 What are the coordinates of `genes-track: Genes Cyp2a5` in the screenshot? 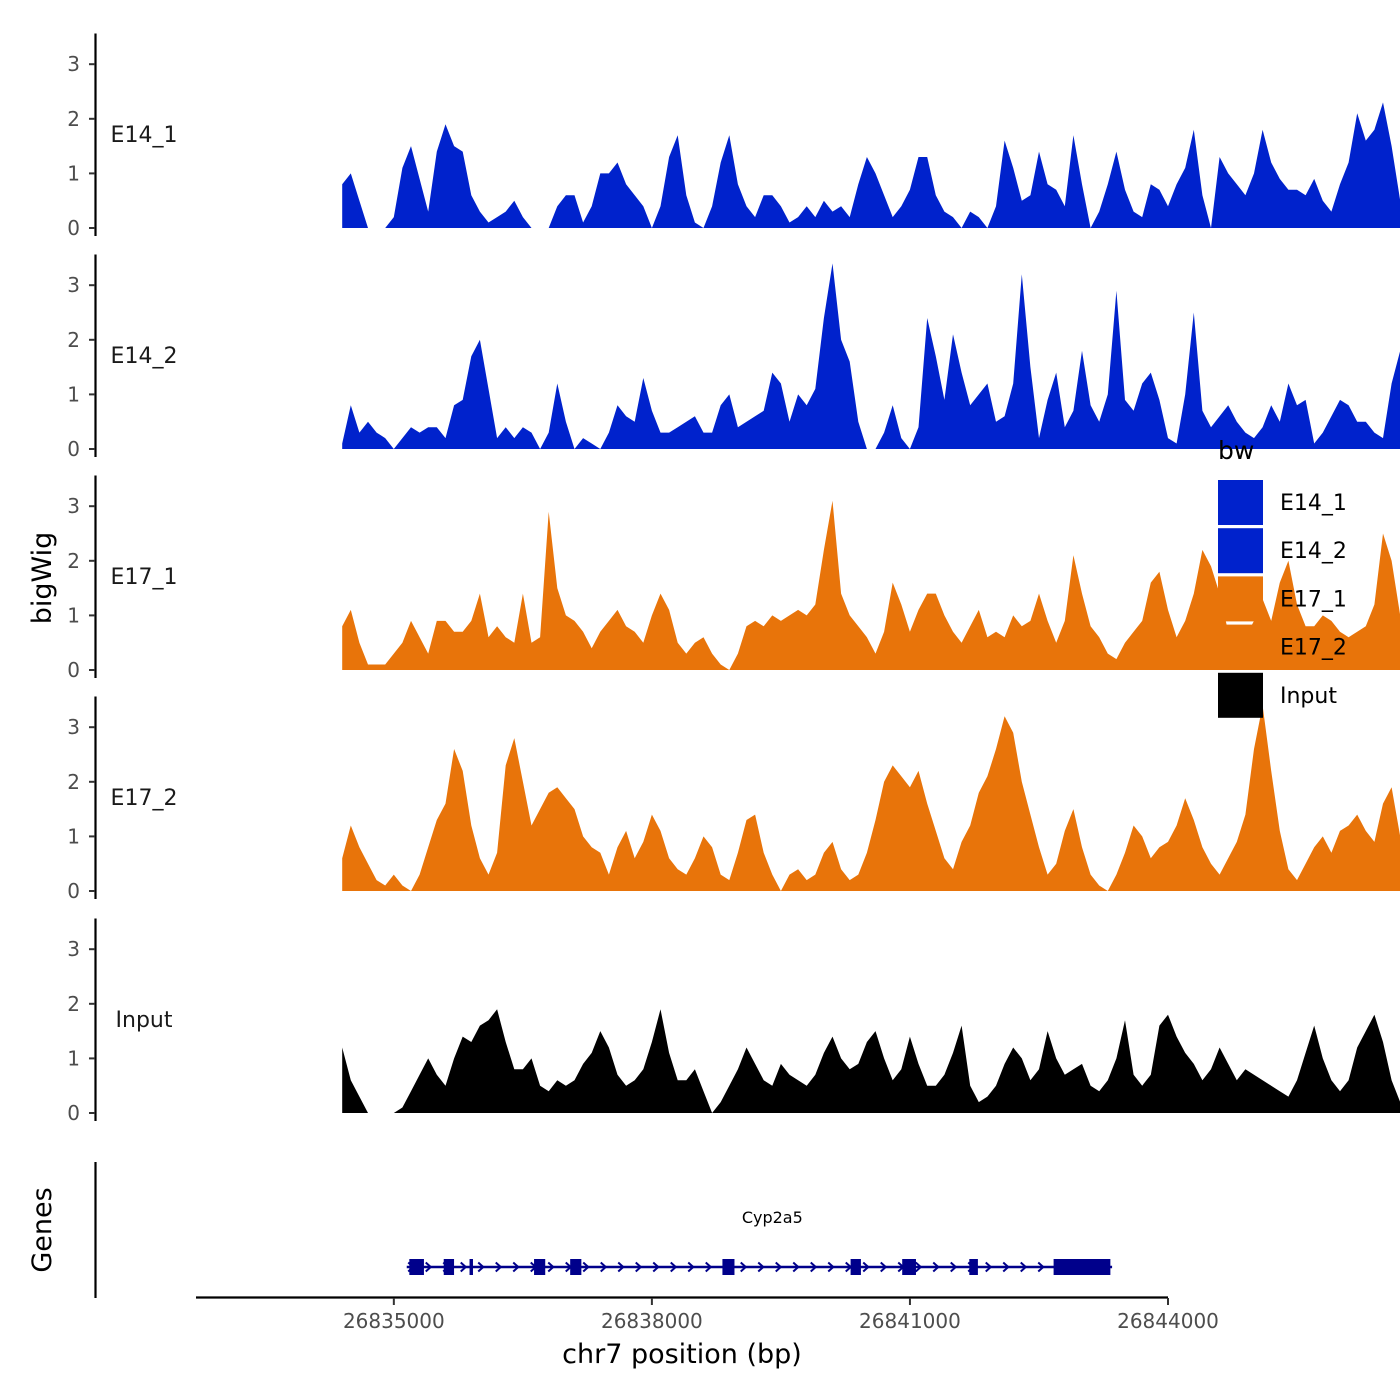 It's located at (570, 1230).